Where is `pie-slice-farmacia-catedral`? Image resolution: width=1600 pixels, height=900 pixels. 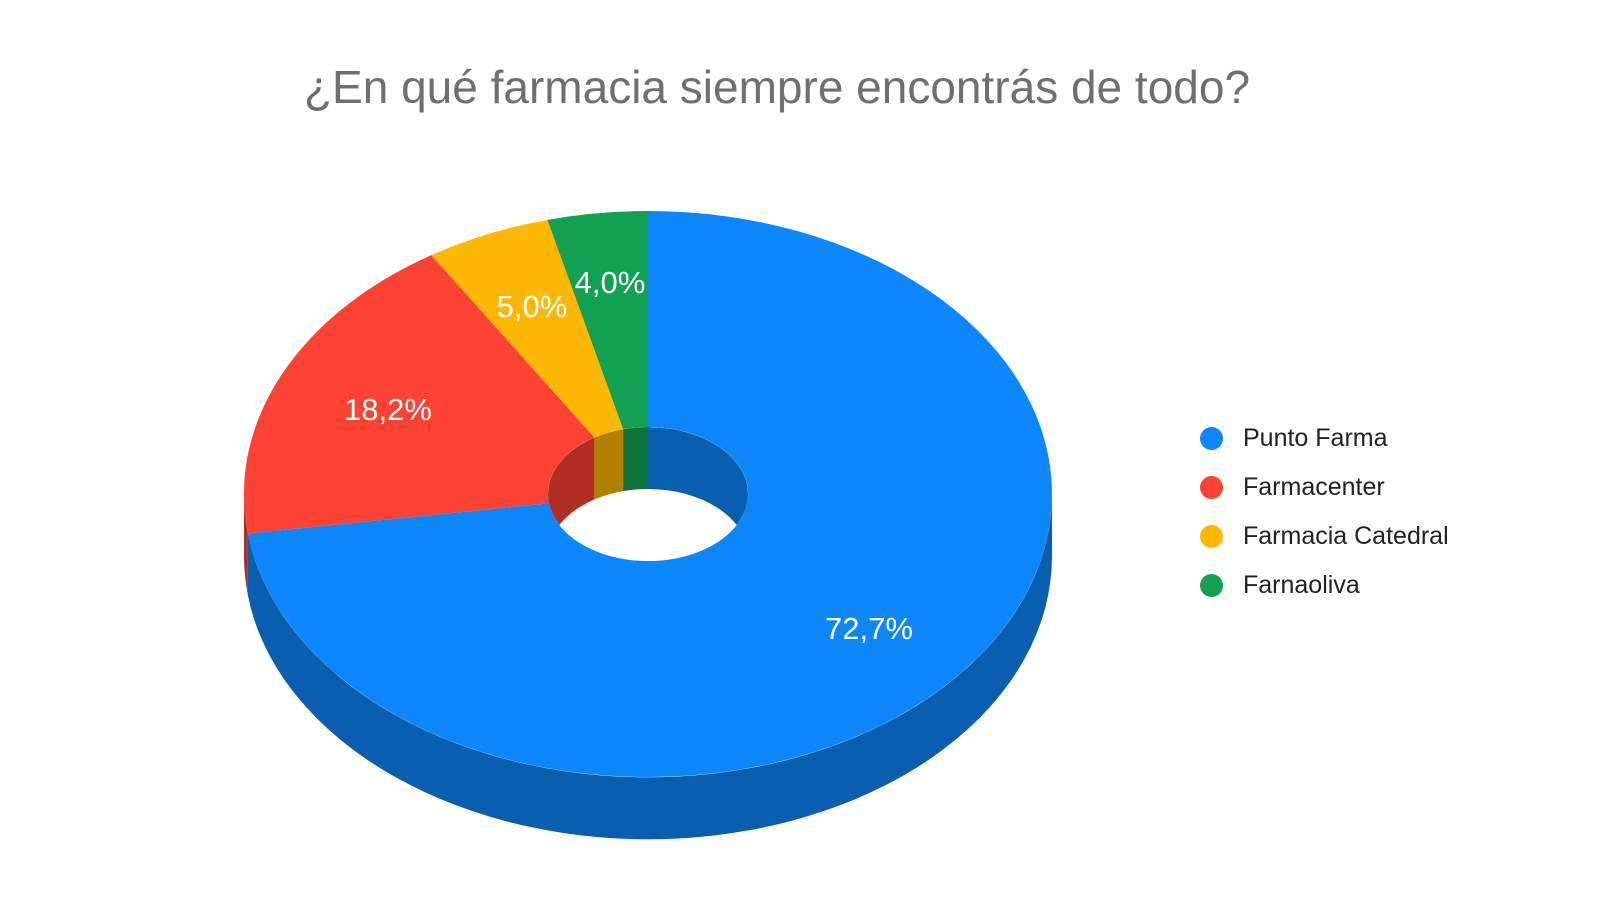
pie-slice-farmacia-catedral is located at coordinates (527, 328).